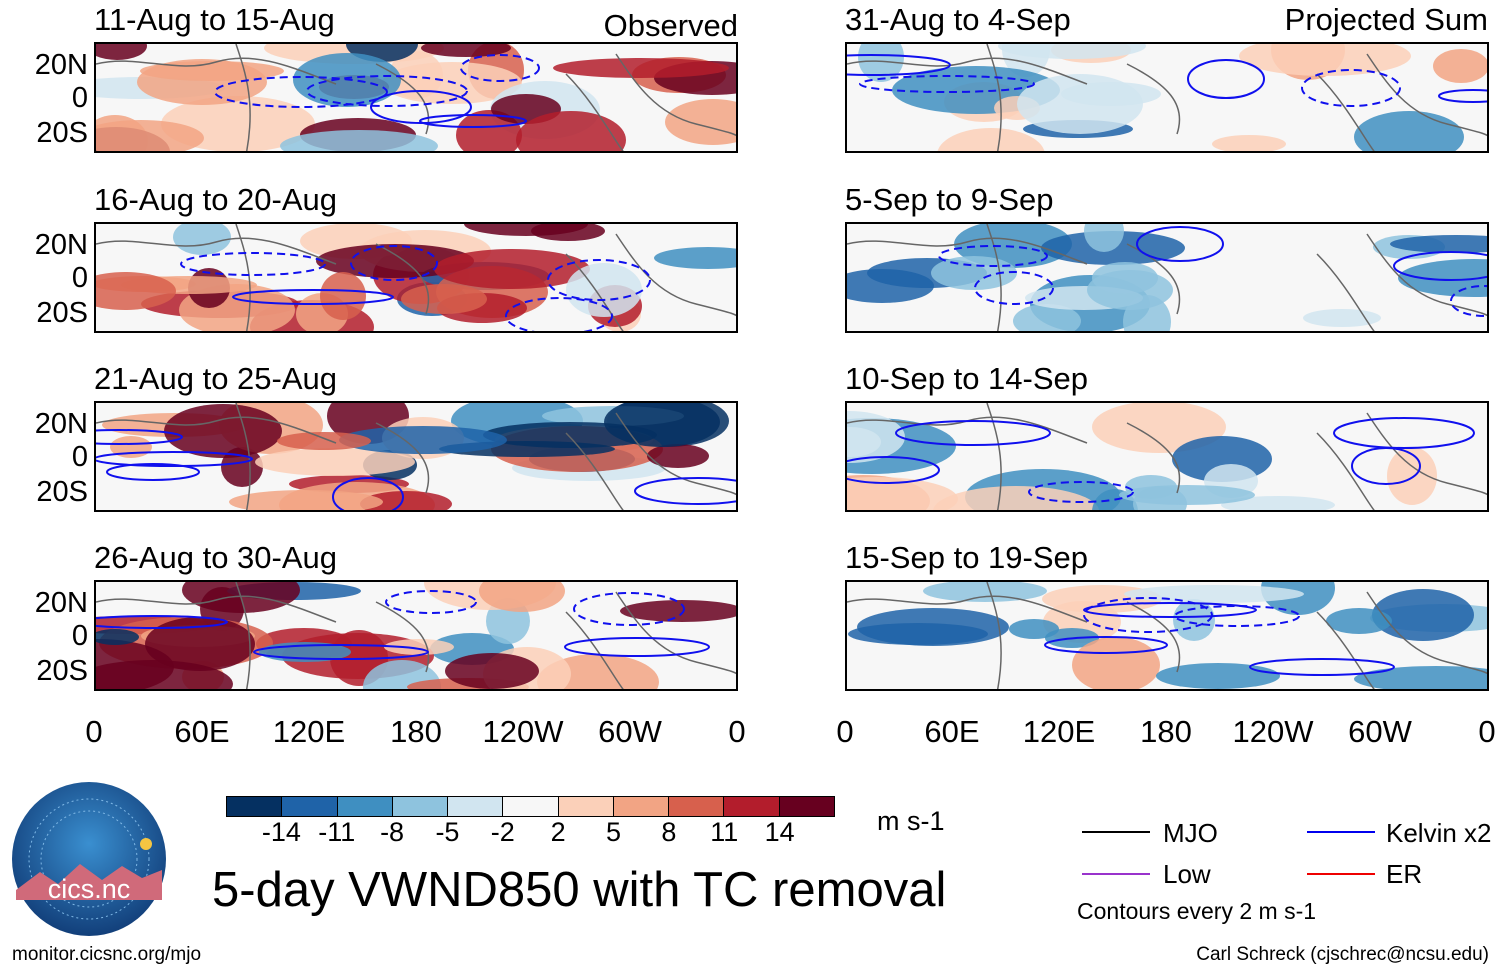  What do you see at coordinates (202, 731) in the screenshot?
I see `lon-tick-lon-left-1: 60E` at bounding box center [202, 731].